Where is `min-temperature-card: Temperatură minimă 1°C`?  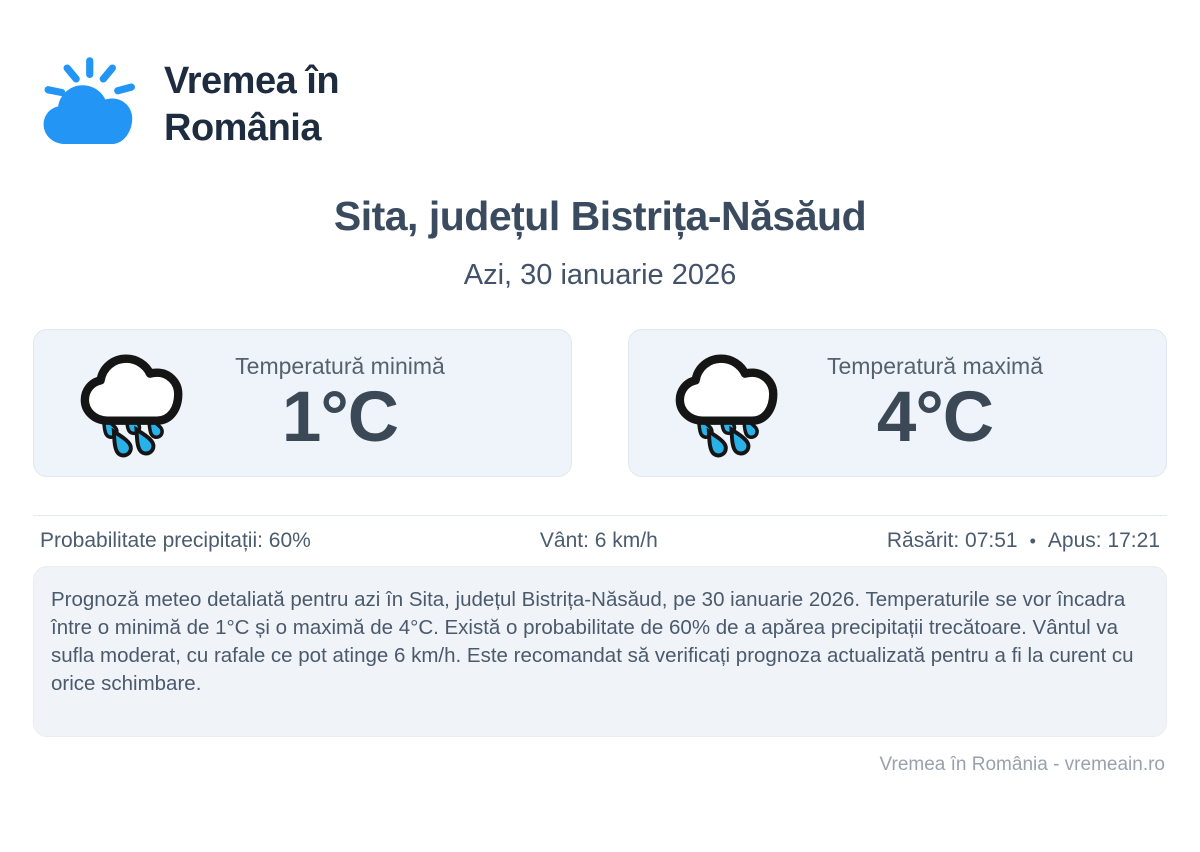
min-temperature-card: Temperatură minimă 1°C is located at coordinates (302, 403).